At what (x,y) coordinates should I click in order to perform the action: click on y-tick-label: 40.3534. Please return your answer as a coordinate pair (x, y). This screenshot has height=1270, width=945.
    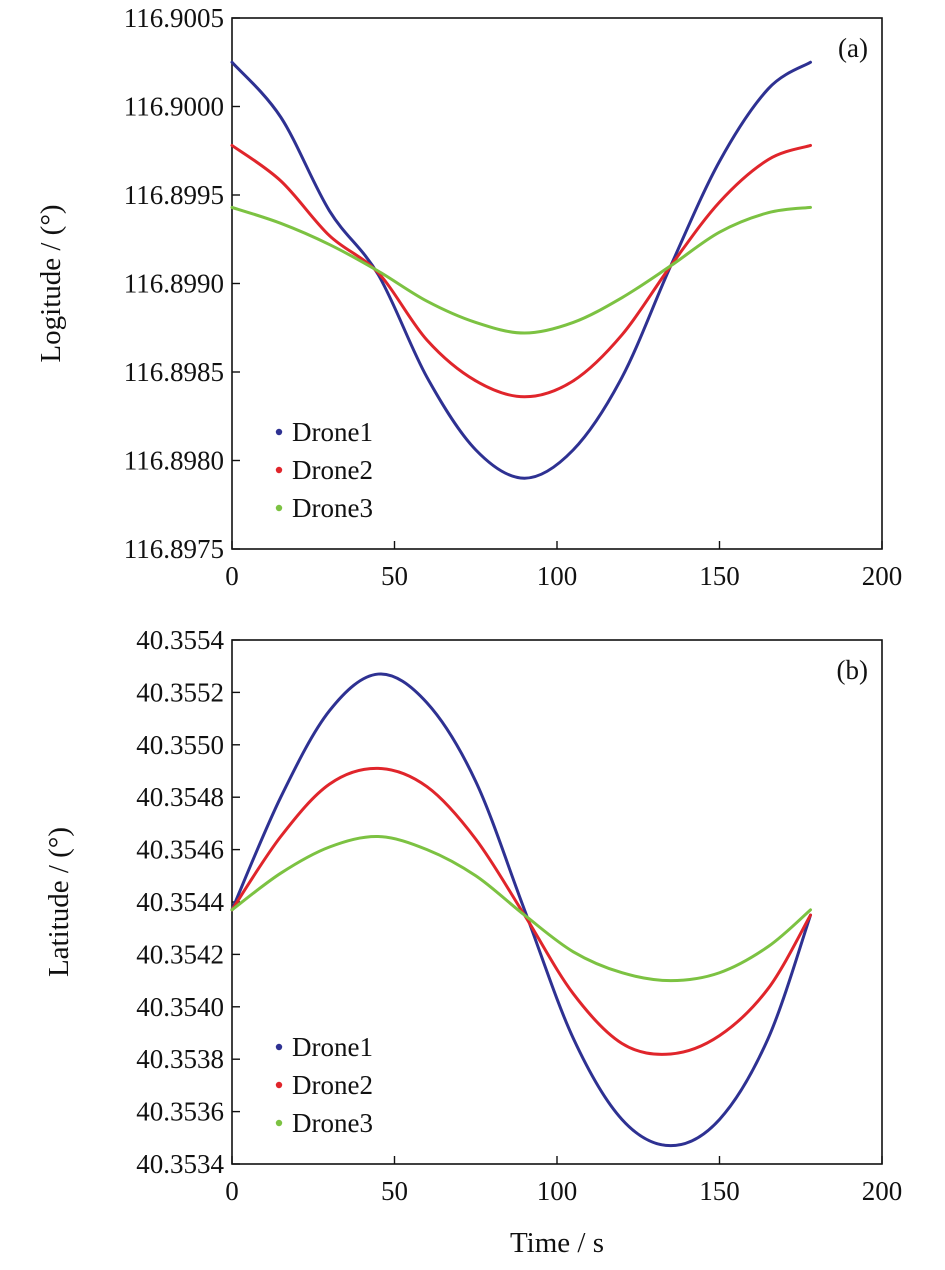
    Looking at the image, I should click on (180, 1164).